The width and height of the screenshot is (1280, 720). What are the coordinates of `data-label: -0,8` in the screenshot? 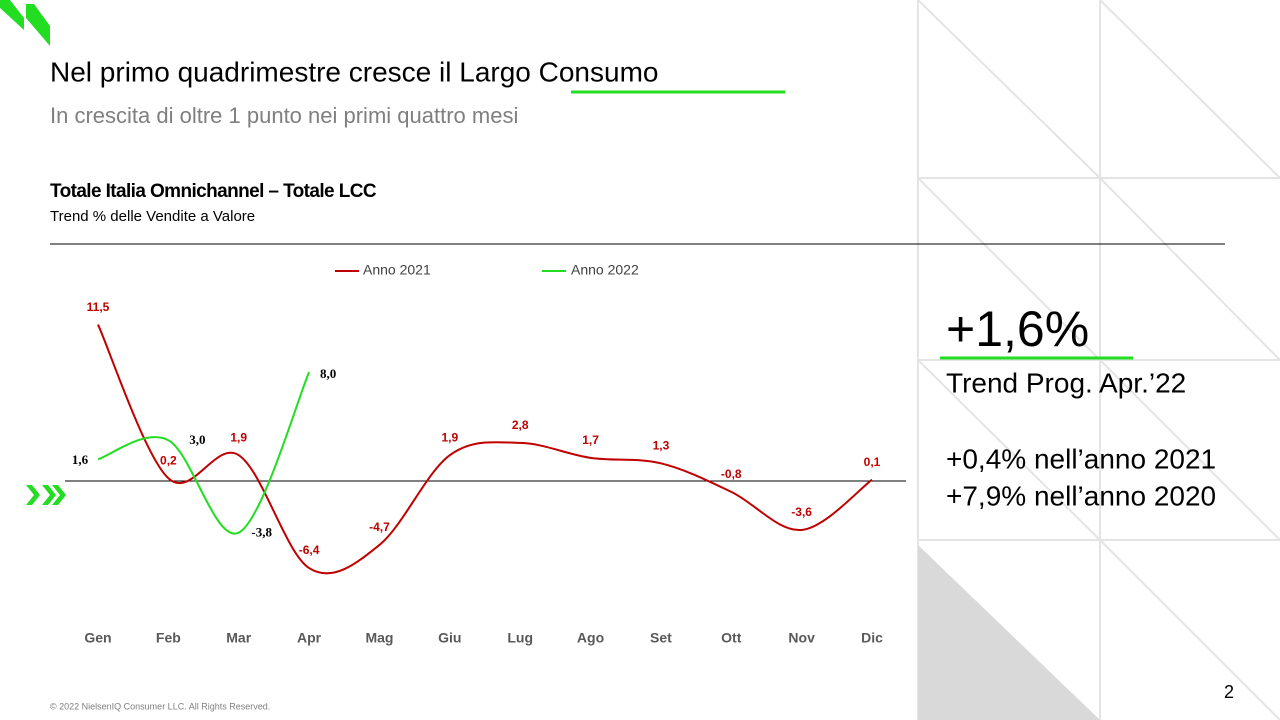 It's located at (731, 474).